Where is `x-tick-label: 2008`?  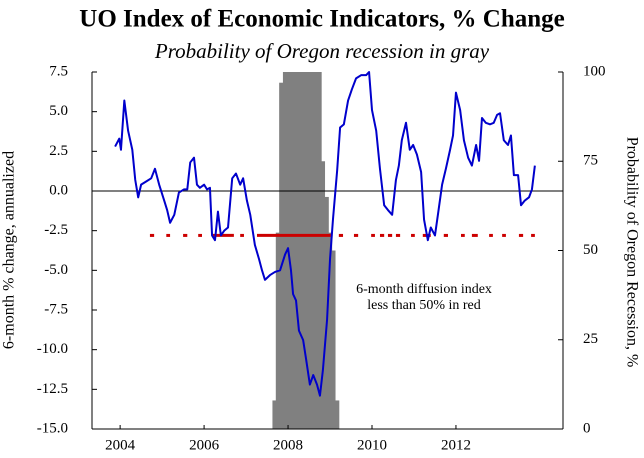
x-tick-label: 2008 is located at coordinates (288, 445).